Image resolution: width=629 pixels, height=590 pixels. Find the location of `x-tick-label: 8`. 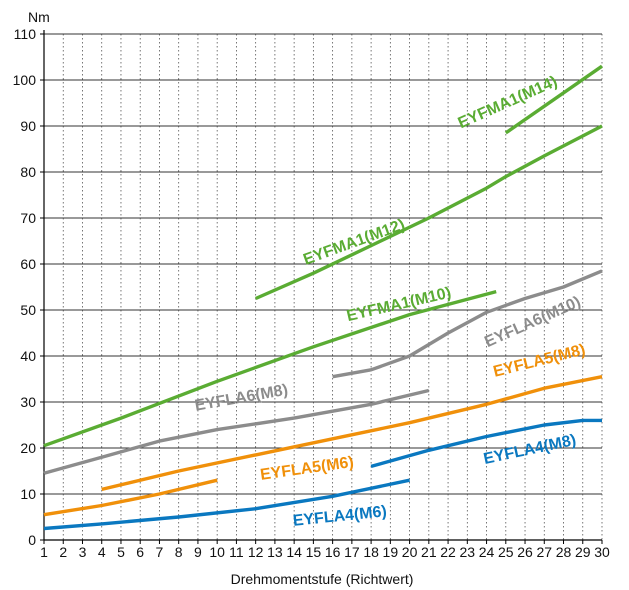

x-tick-label: 8 is located at coordinates (179, 552).